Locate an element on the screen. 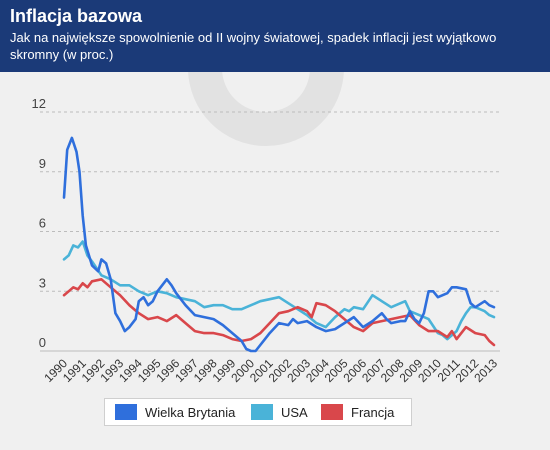  series-line-france is located at coordinates (279, 312).